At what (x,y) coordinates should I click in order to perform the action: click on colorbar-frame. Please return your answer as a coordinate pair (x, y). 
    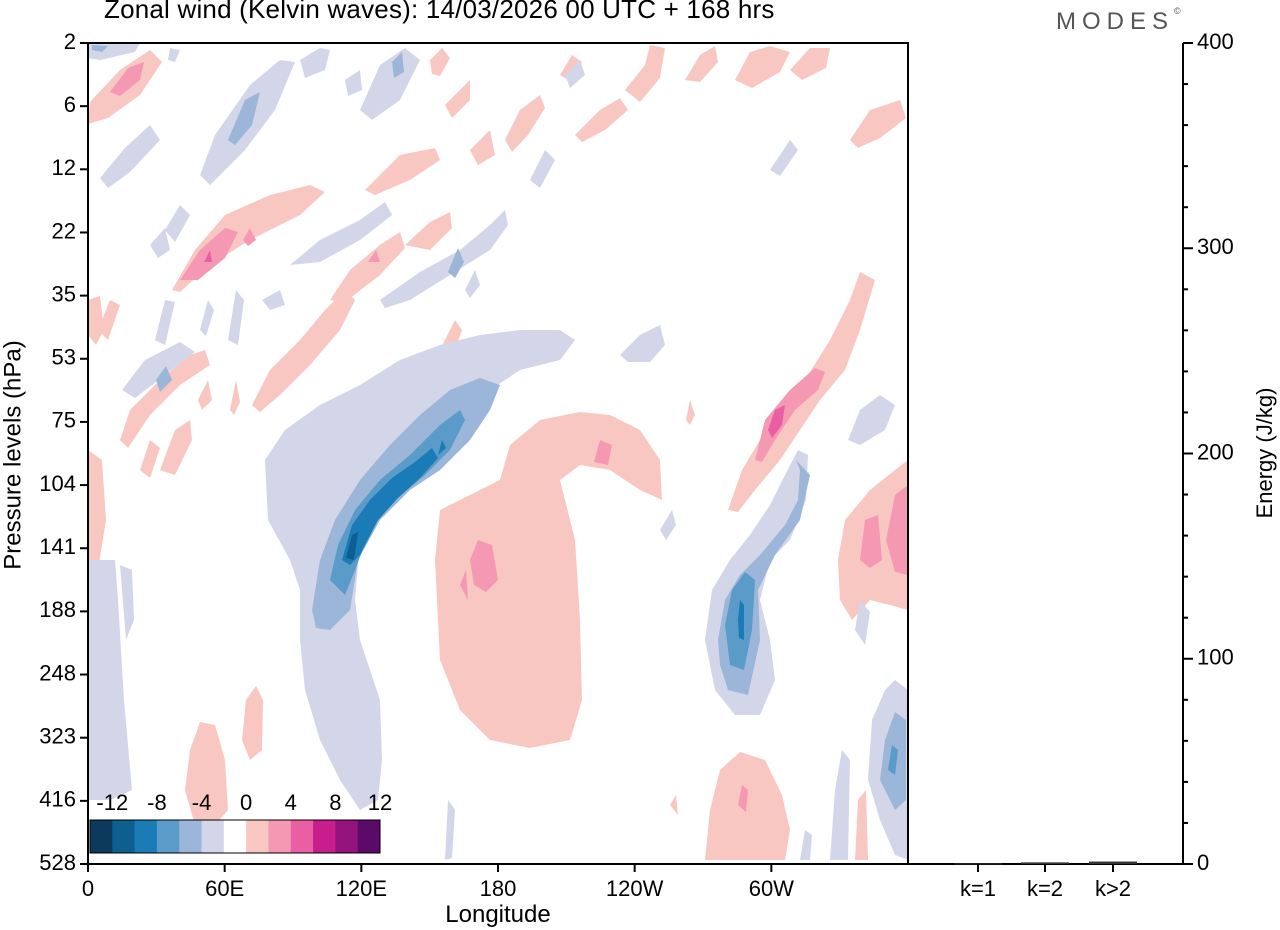
    Looking at the image, I should click on (235, 836).